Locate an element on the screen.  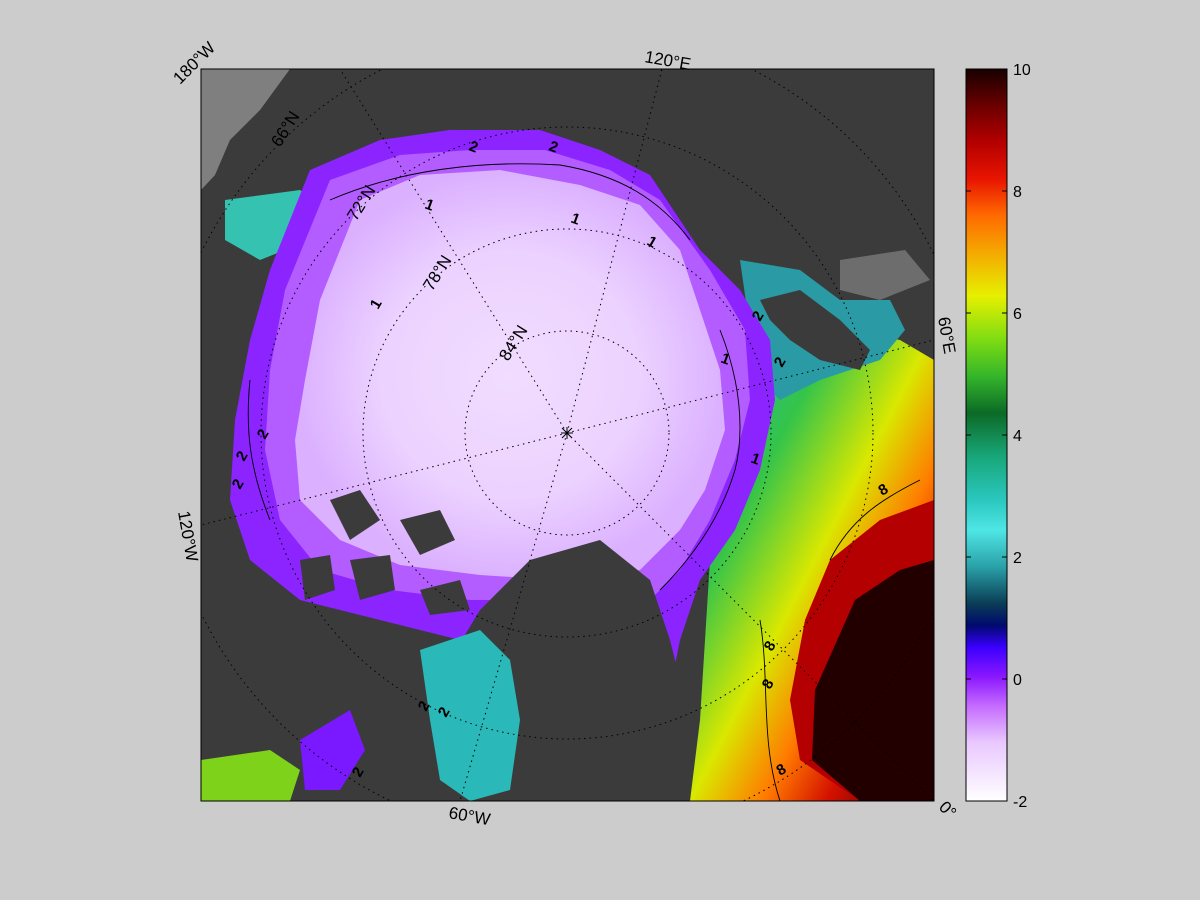
colorbar-ticks: 10 8 6 4 2 0 -2 is located at coordinates (998, 436).